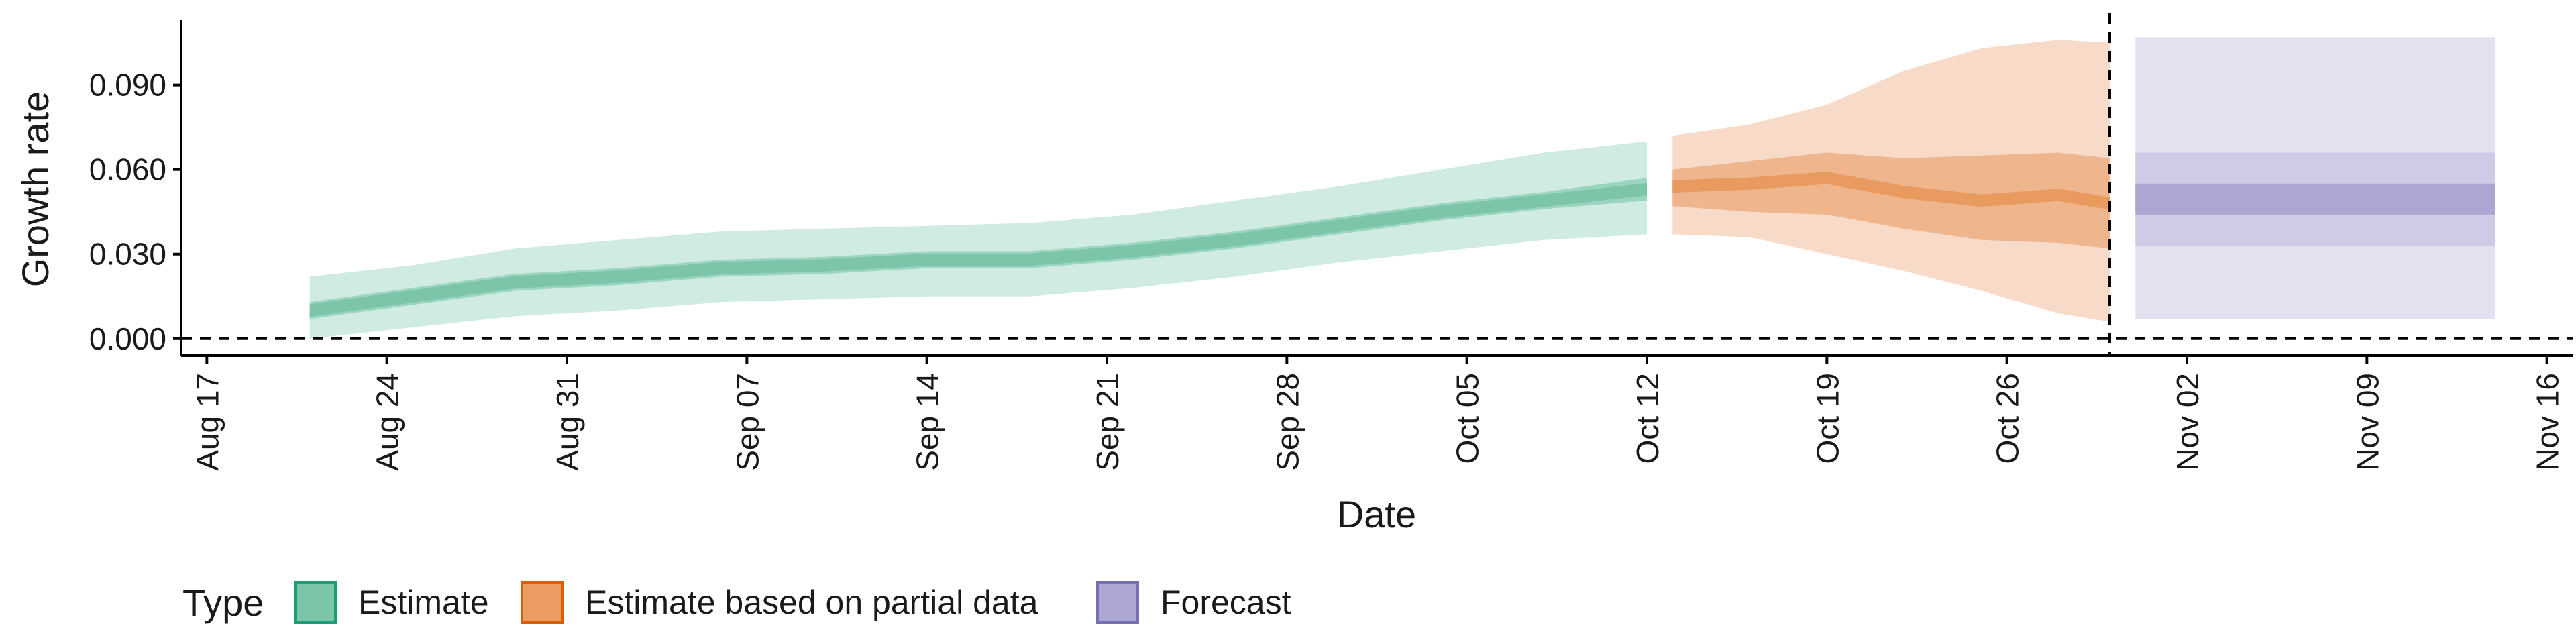  Describe the element at coordinates (2007, 418) in the screenshot. I see `x-tick-label: Oct 26` at that location.